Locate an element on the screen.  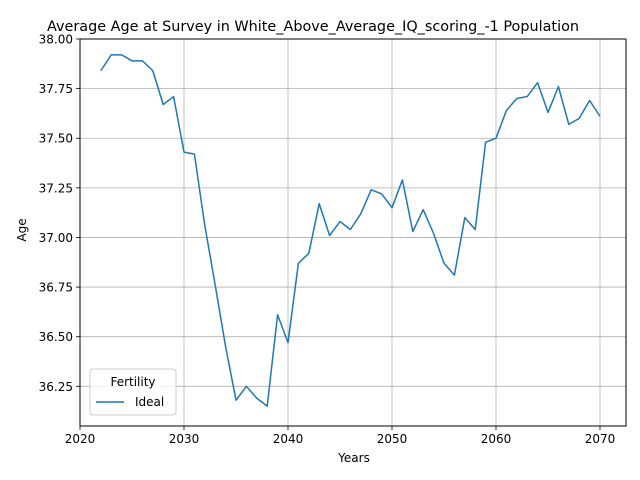
x-tick-label: 2040 is located at coordinates (288, 439).